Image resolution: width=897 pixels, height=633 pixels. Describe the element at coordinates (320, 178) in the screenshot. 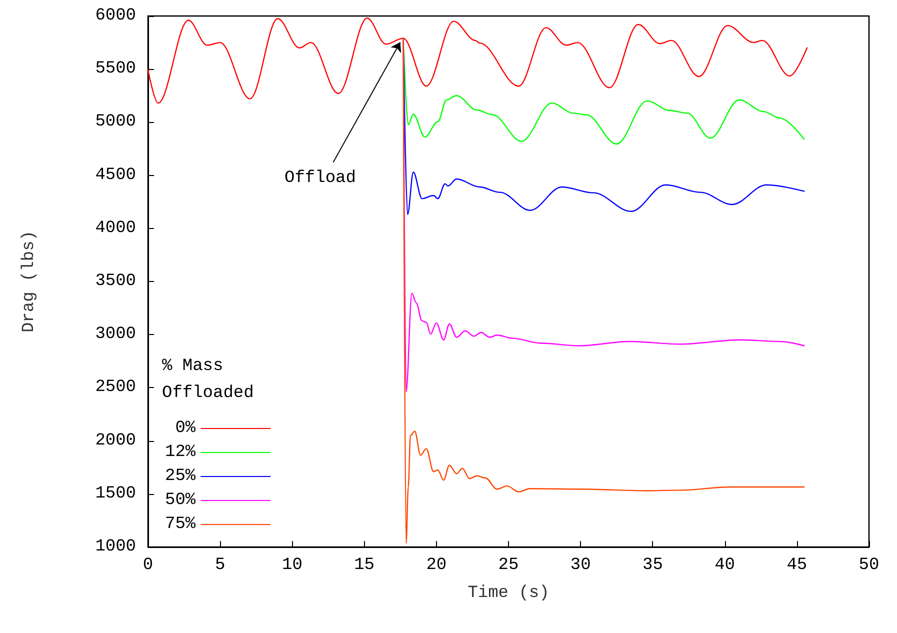

I see `annotation: Offload` at that location.